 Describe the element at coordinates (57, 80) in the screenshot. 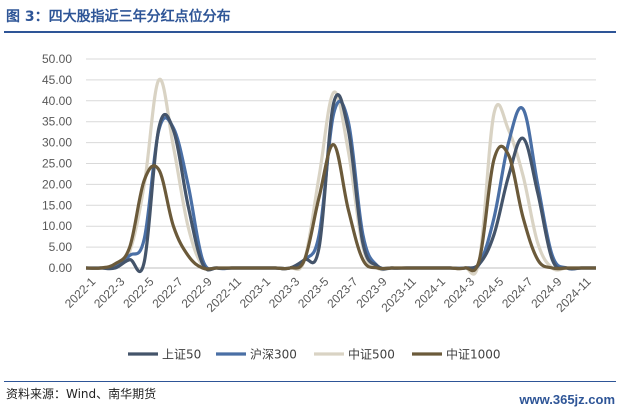

I see `y-tick-label: 45.00` at that location.